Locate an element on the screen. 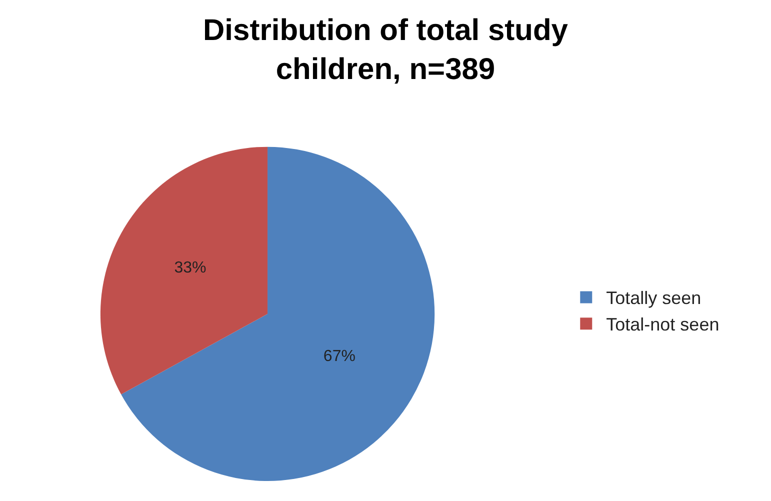 Image resolution: width=771 pixels, height=501 pixels. pie-slice is located at coordinates (184, 270).